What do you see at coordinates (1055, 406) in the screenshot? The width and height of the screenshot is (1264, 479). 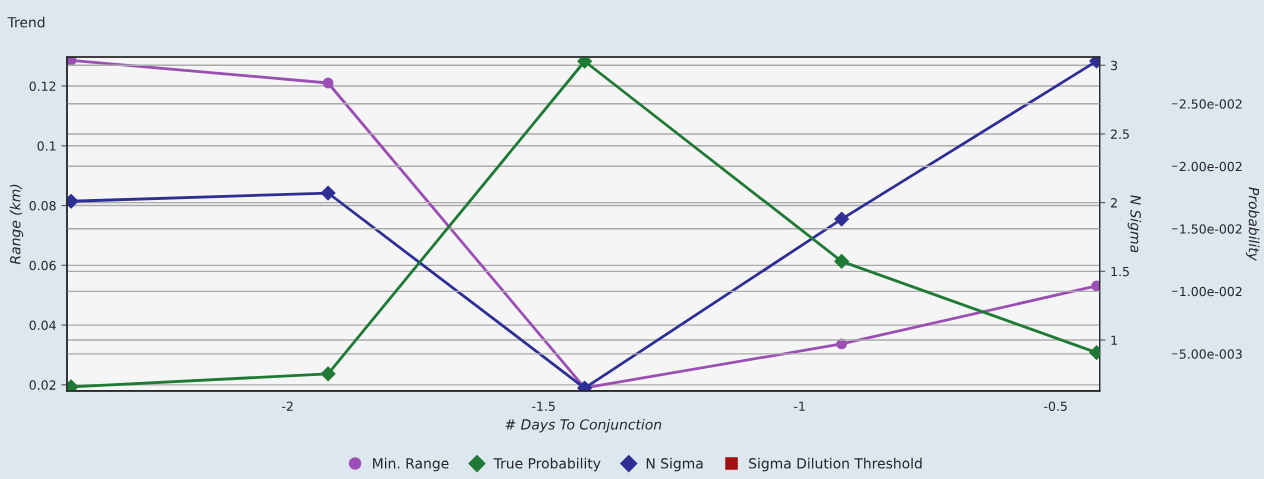 I see `x-tick-label: -0.5` at bounding box center [1055, 406].